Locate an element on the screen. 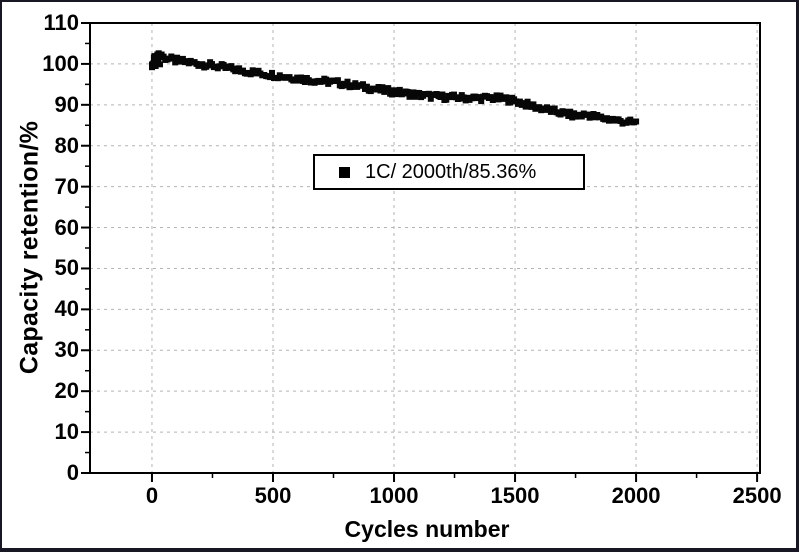  x-tick-label: 0 is located at coordinates (152, 495).